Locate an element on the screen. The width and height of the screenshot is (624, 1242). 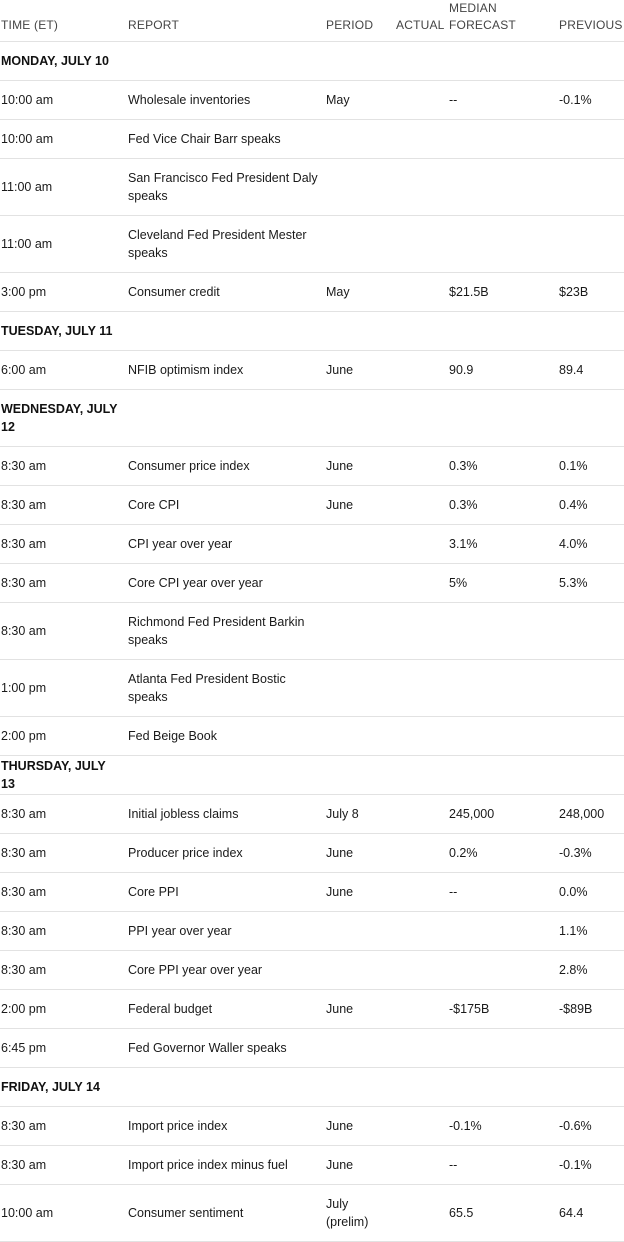
cell-previous: 2.8% is located at coordinates (591, 970).